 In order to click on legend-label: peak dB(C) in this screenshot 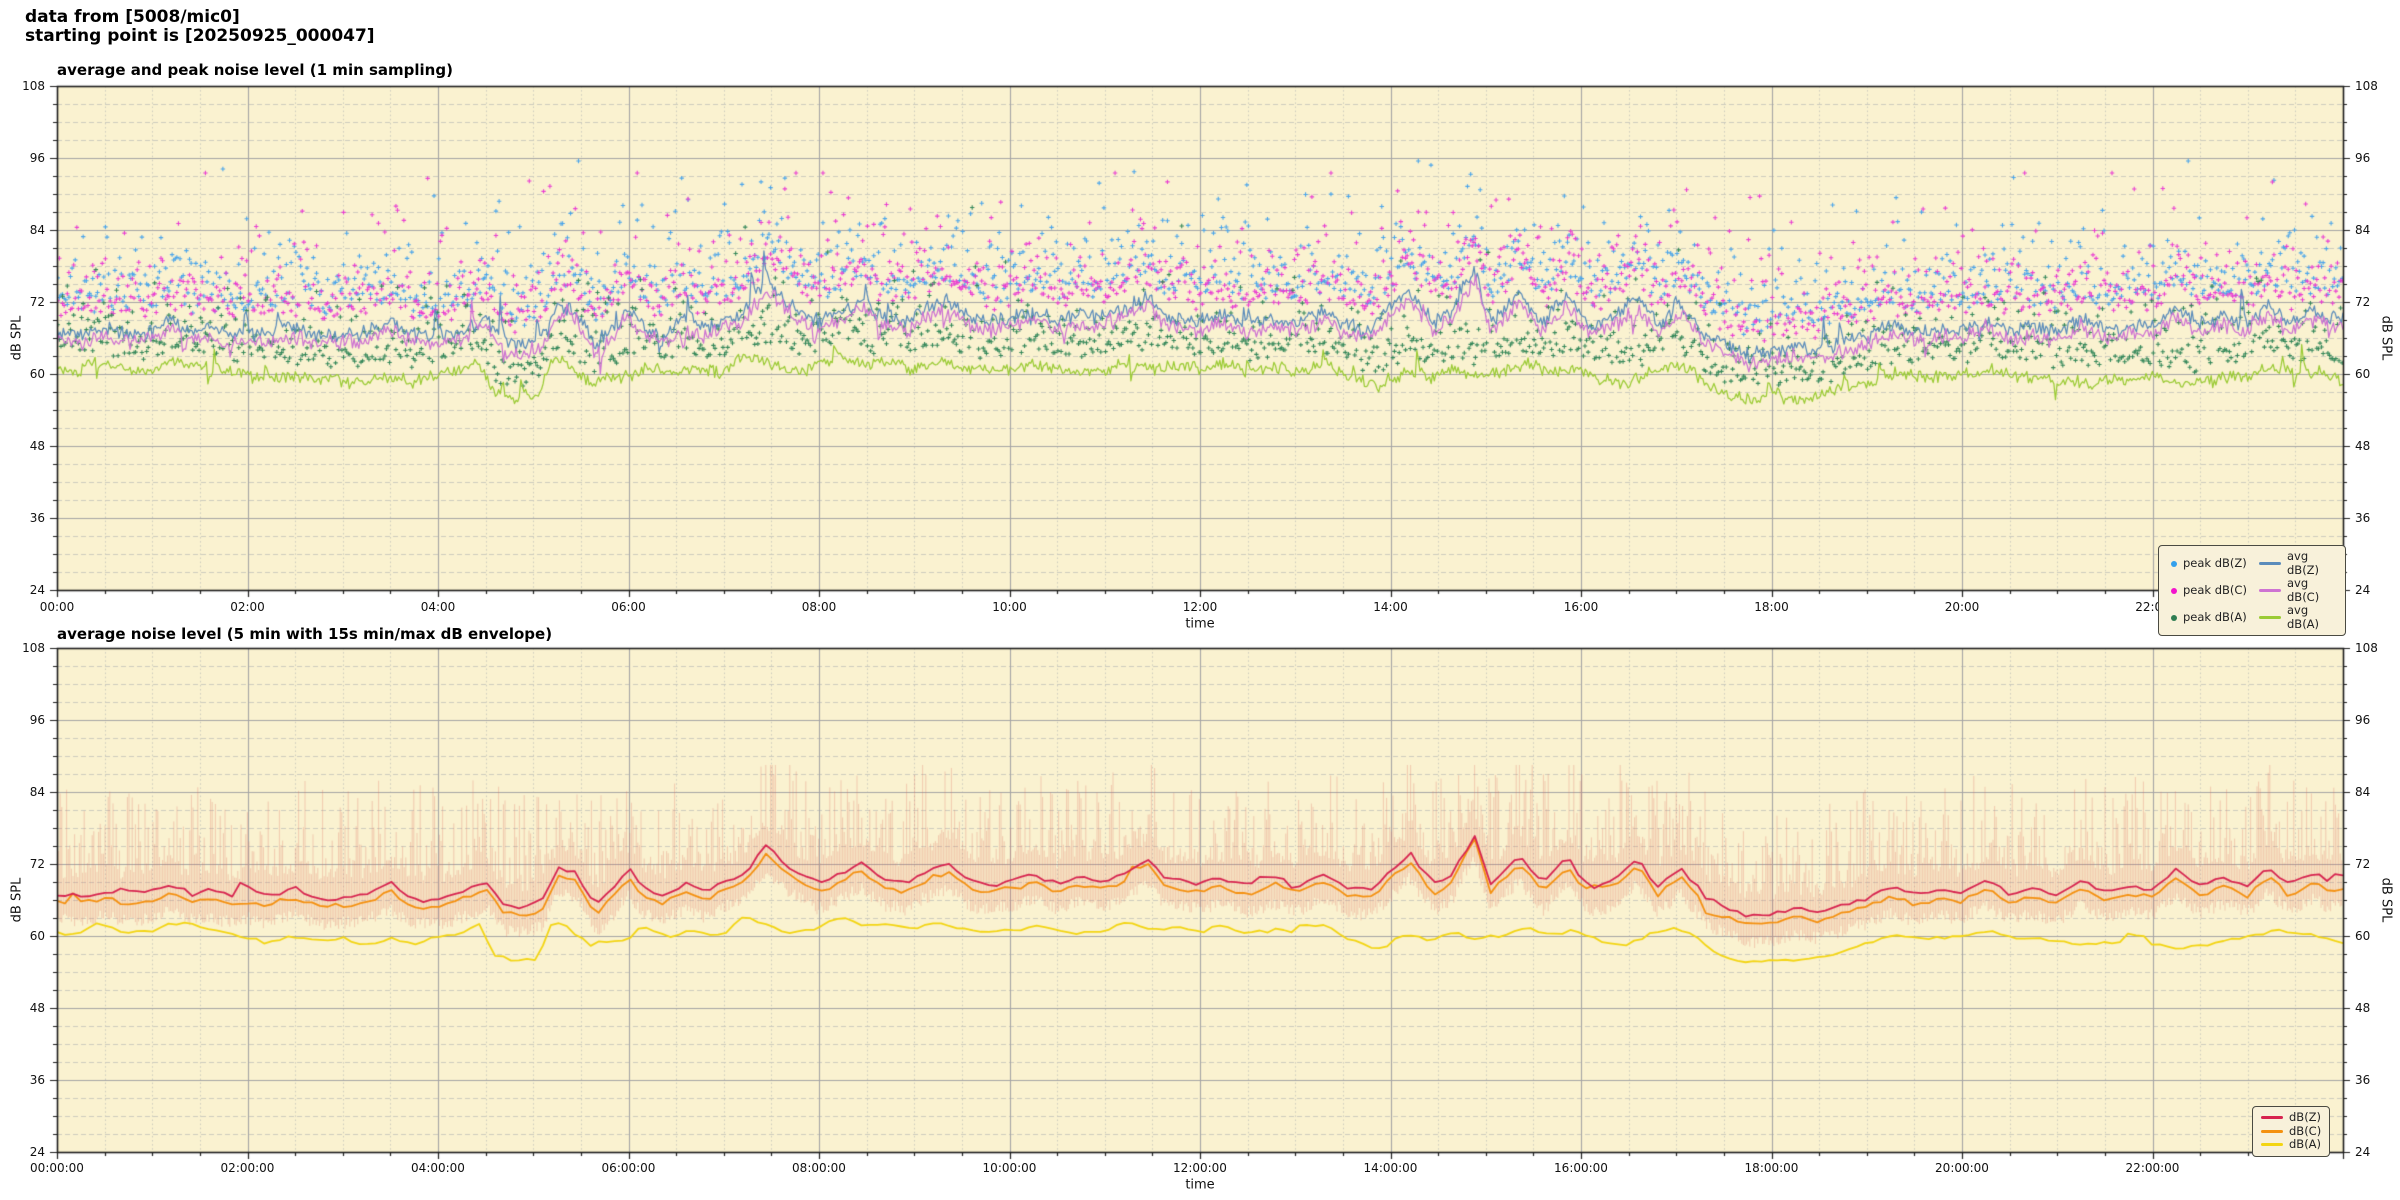, I will do `click(2215, 589)`.